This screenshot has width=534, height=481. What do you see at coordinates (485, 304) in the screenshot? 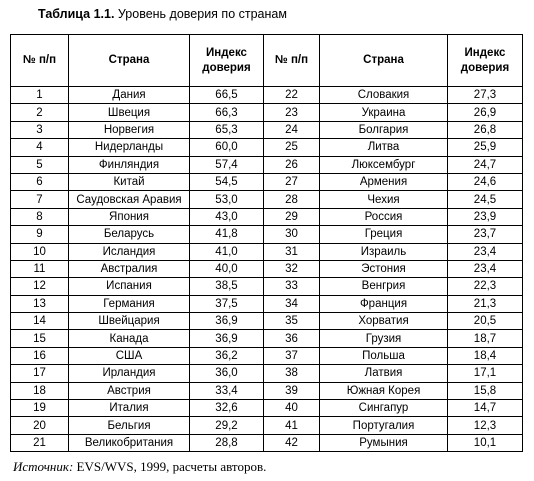
I see `cell-index: 21,3` at bounding box center [485, 304].